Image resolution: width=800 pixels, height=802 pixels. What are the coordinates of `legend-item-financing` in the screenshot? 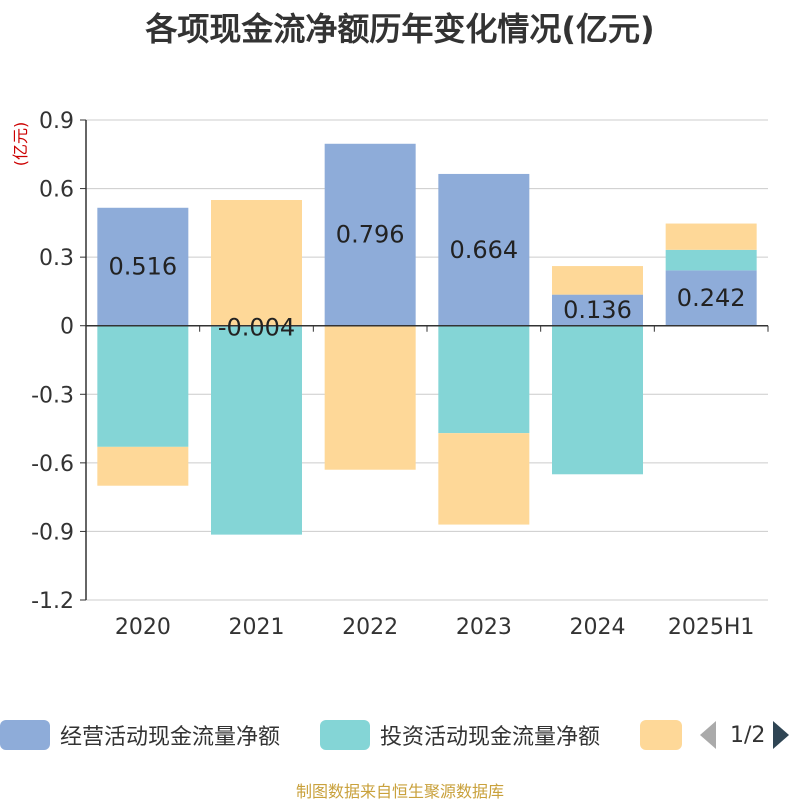 It's located at (661, 735).